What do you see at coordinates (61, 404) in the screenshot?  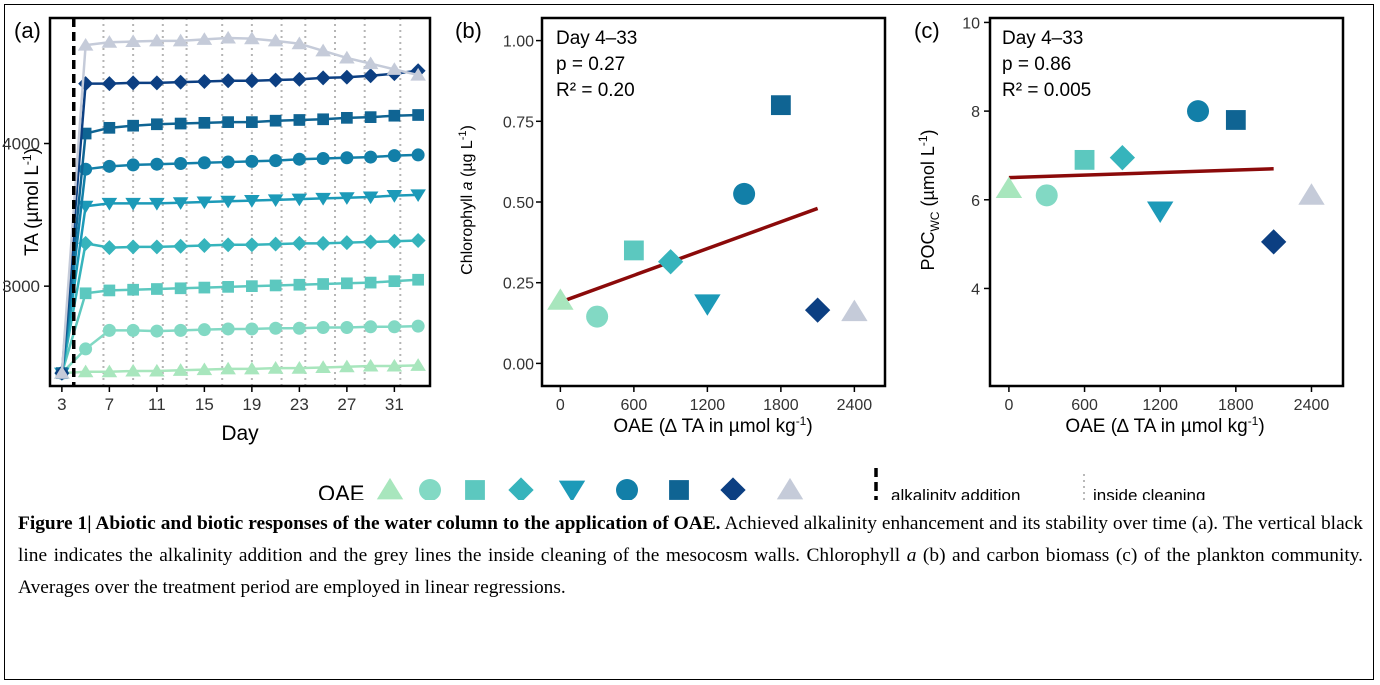 I see `x-tick-label-3: 3` at bounding box center [61, 404].